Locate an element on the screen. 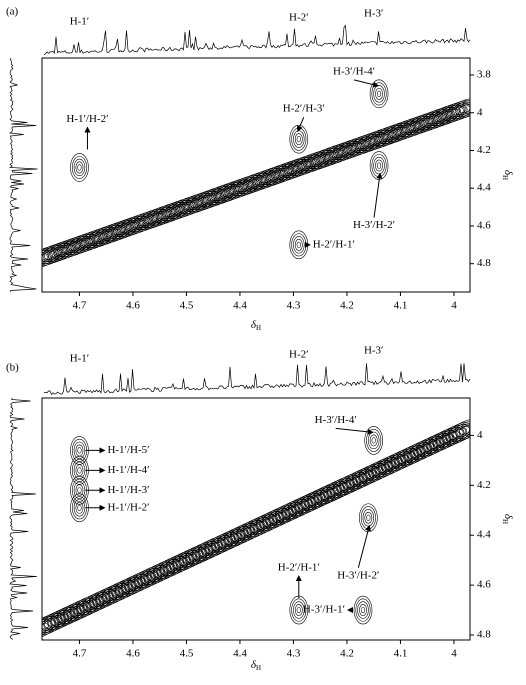  y-tick-label: 4.8 is located at coordinates (484, 263).